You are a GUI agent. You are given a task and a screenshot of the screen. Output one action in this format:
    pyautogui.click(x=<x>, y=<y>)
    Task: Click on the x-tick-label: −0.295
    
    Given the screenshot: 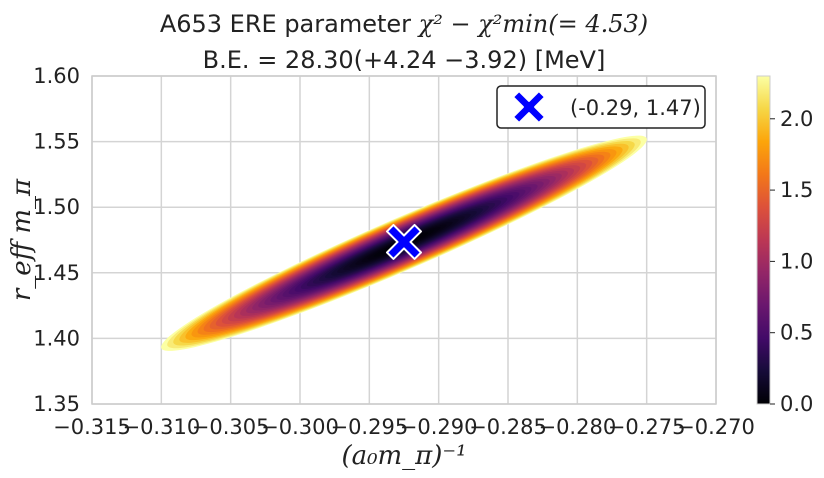 What is the action you would take?
    pyautogui.click(x=369, y=427)
    